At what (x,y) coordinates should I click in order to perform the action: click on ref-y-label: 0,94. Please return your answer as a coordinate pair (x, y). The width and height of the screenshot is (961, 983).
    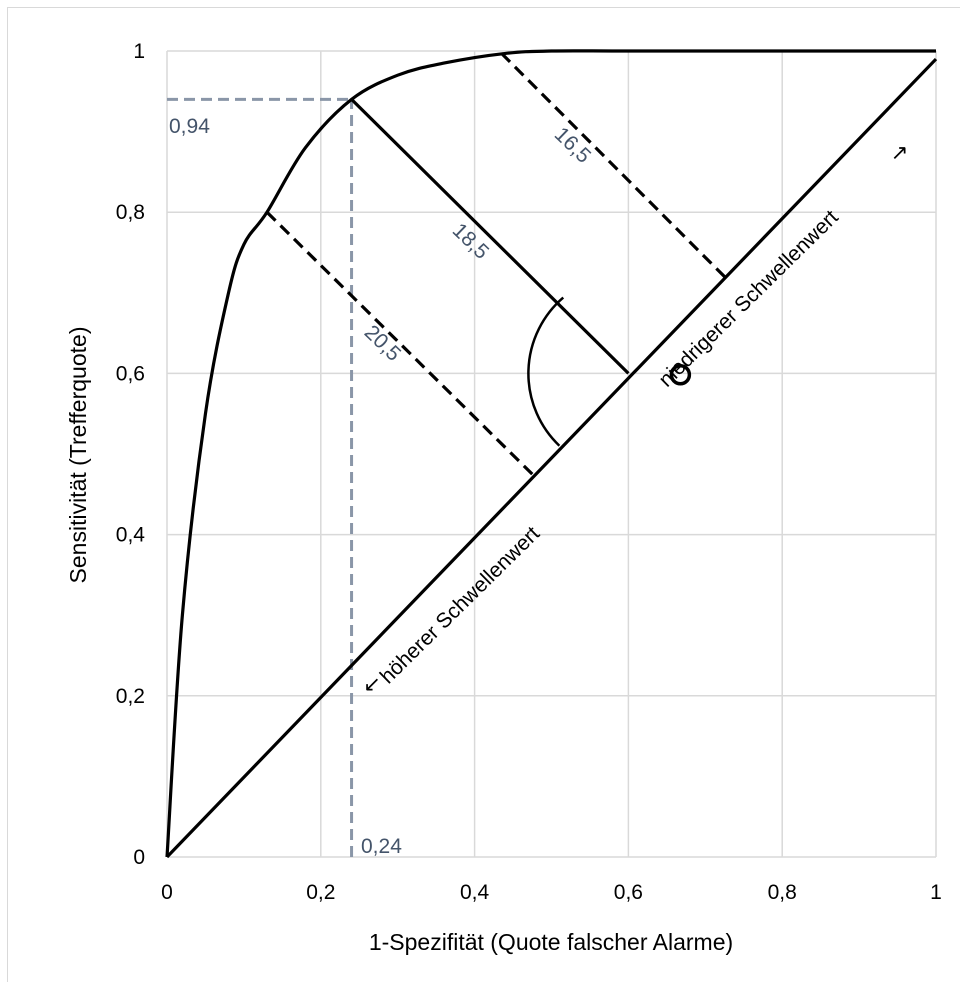
    Looking at the image, I should click on (189, 126).